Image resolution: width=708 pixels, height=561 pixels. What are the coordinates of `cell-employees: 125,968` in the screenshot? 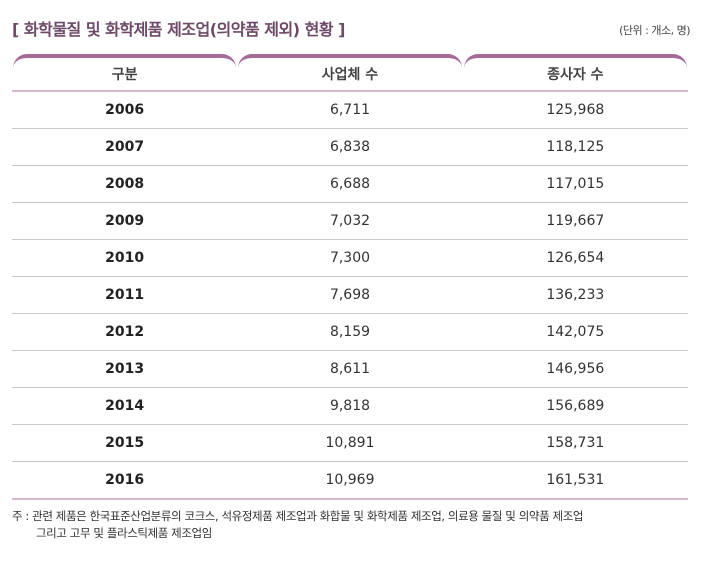 It's located at (575, 110).